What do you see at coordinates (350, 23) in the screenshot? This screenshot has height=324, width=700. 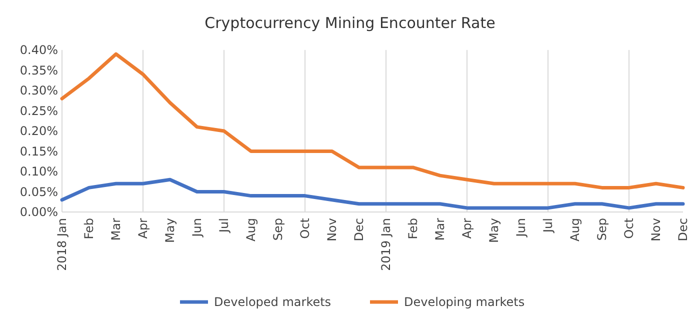 I see `chart-title: Cryptocurrency Mining Encounter Rate` at bounding box center [350, 23].